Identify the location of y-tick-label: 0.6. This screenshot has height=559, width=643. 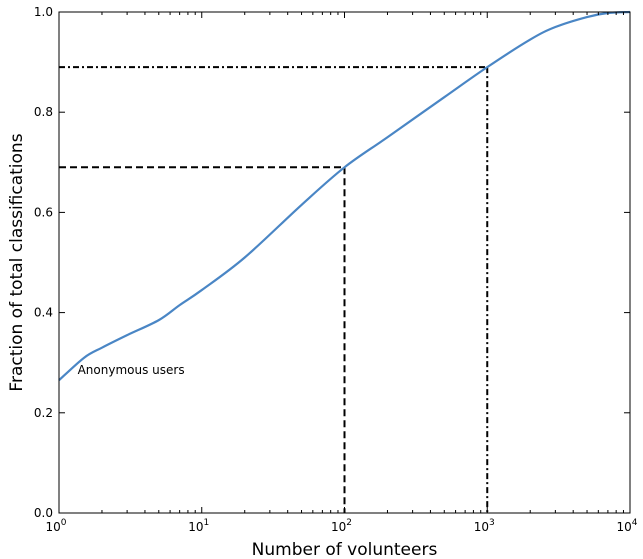
(43, 212).